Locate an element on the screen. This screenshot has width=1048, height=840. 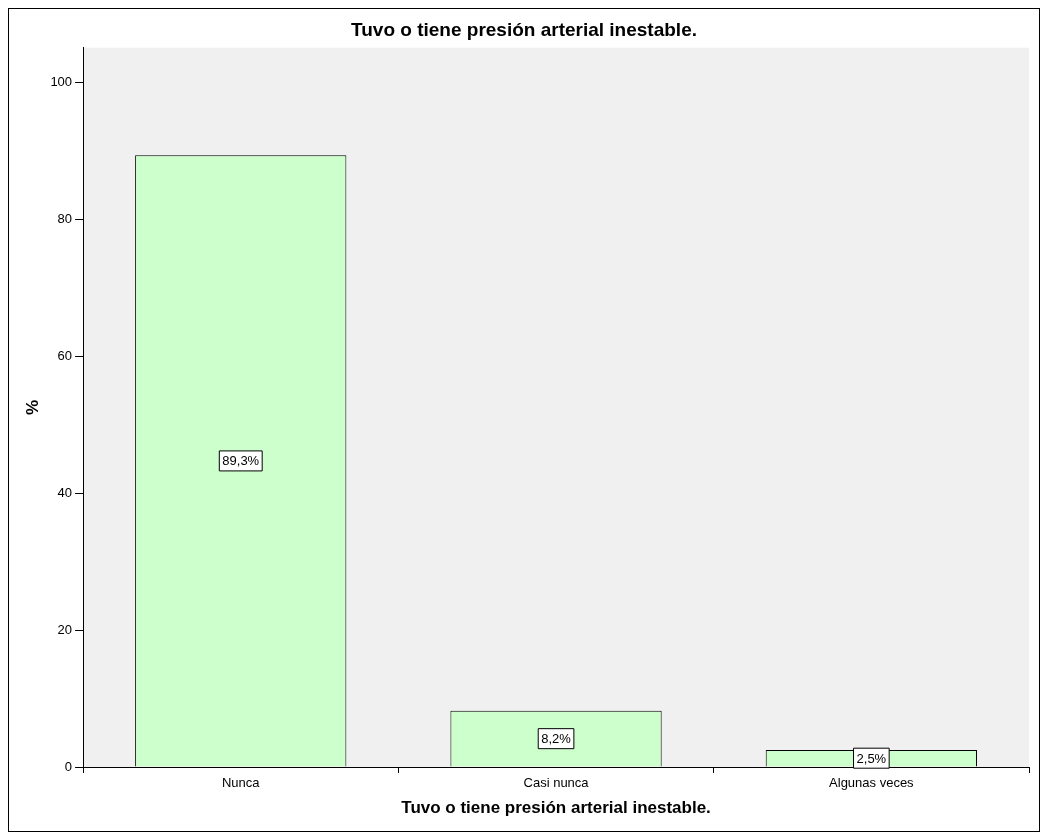
data-label: 8,2% is located at coordinates (556, 739).